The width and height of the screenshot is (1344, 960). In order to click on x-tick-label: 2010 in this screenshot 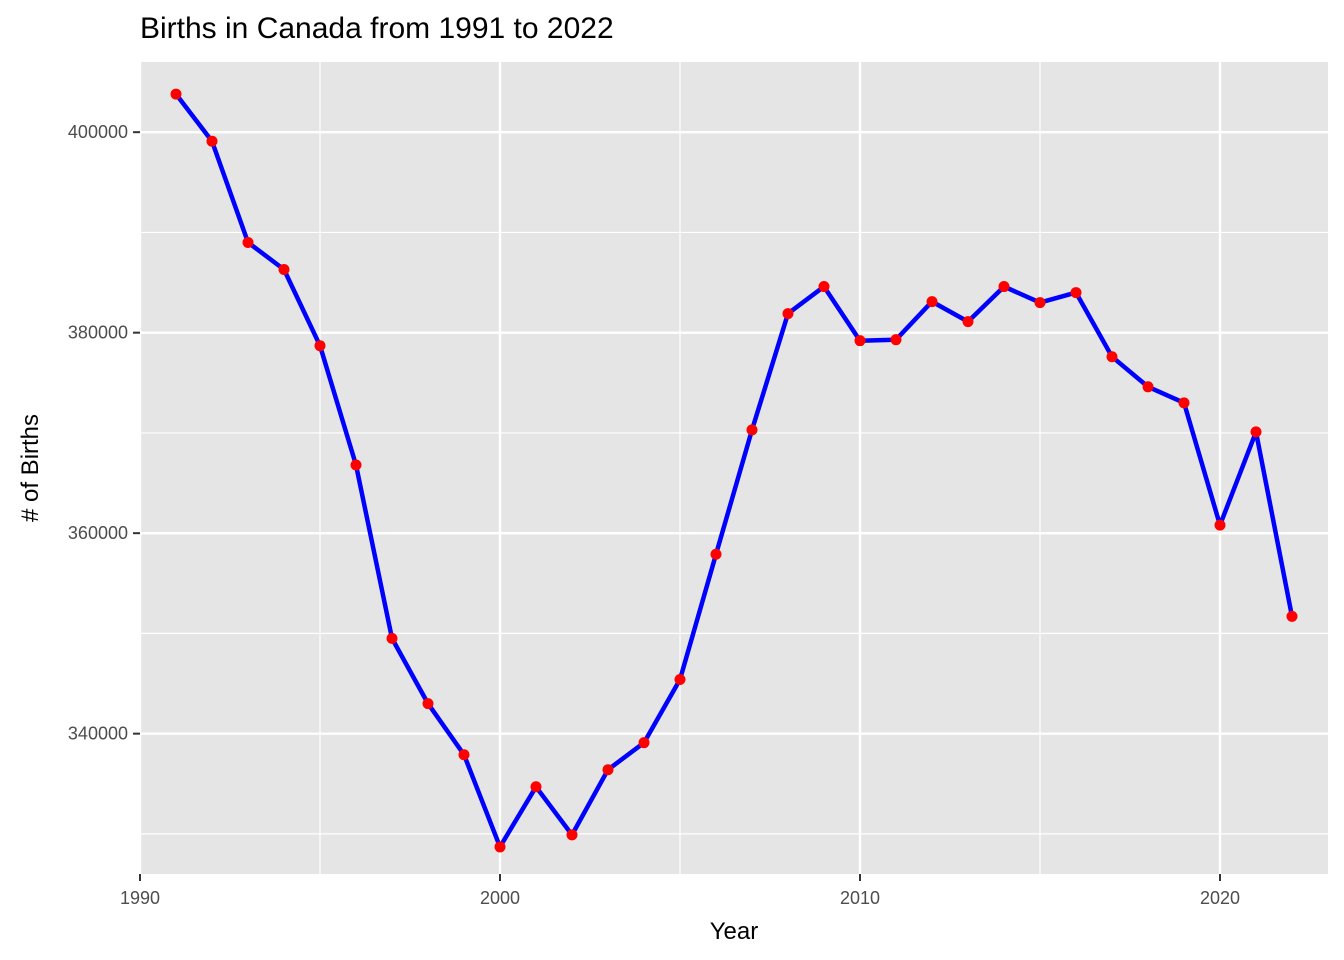, I will do `click(860, 898)`.